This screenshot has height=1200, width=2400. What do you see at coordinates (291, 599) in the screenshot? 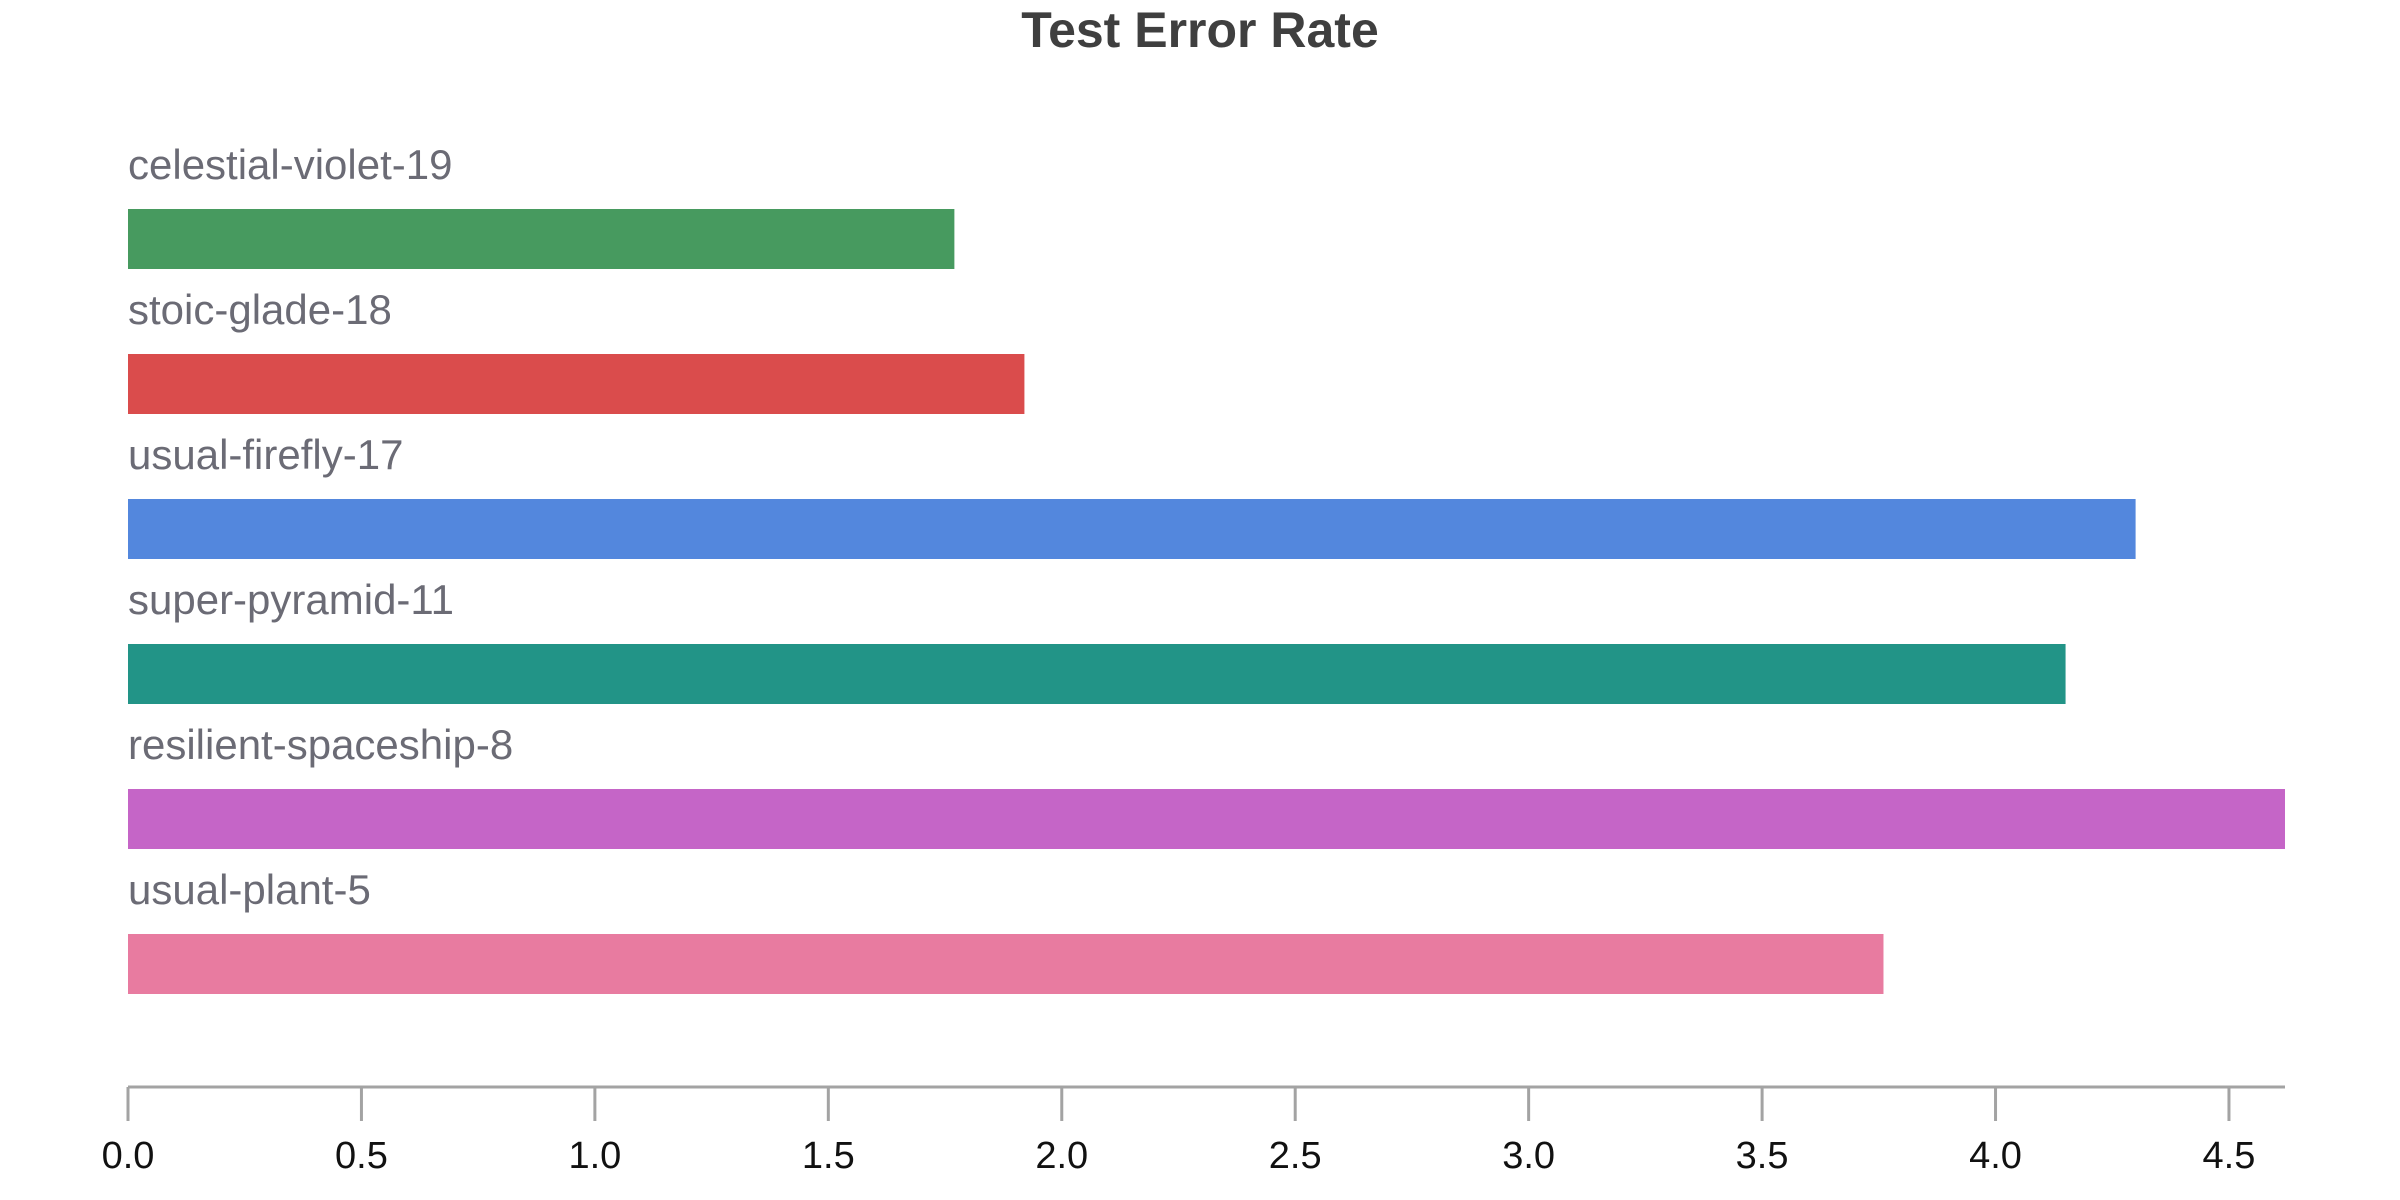
I see `bar-label: super-pyramid-11` at bounding box center [291, 599].